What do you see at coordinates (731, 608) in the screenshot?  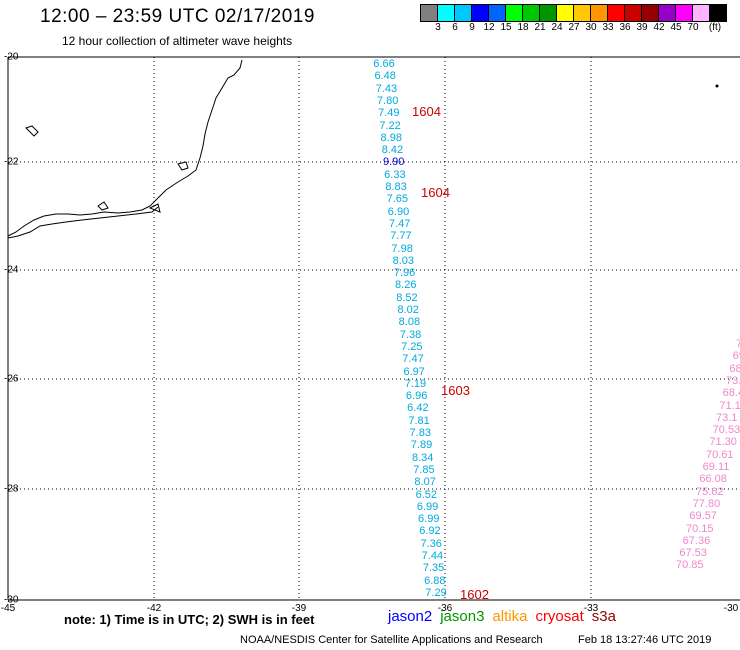 I see `longitude-label: -30` at bounding box center [731, 608].